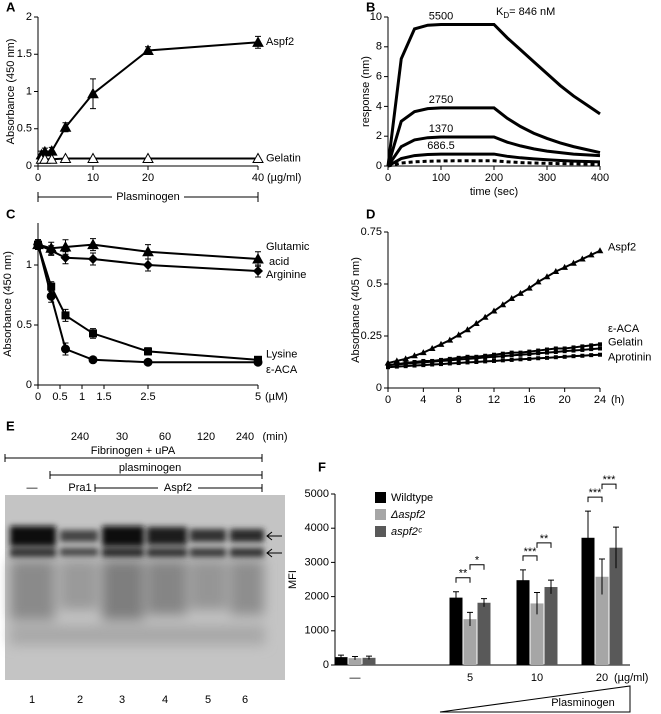 This screenshot has width=661, height=714. What do you see at coordinates (150, 468) in the screenshot?
I see `condition-label: plasminogen` at bounding box center [150, 468].